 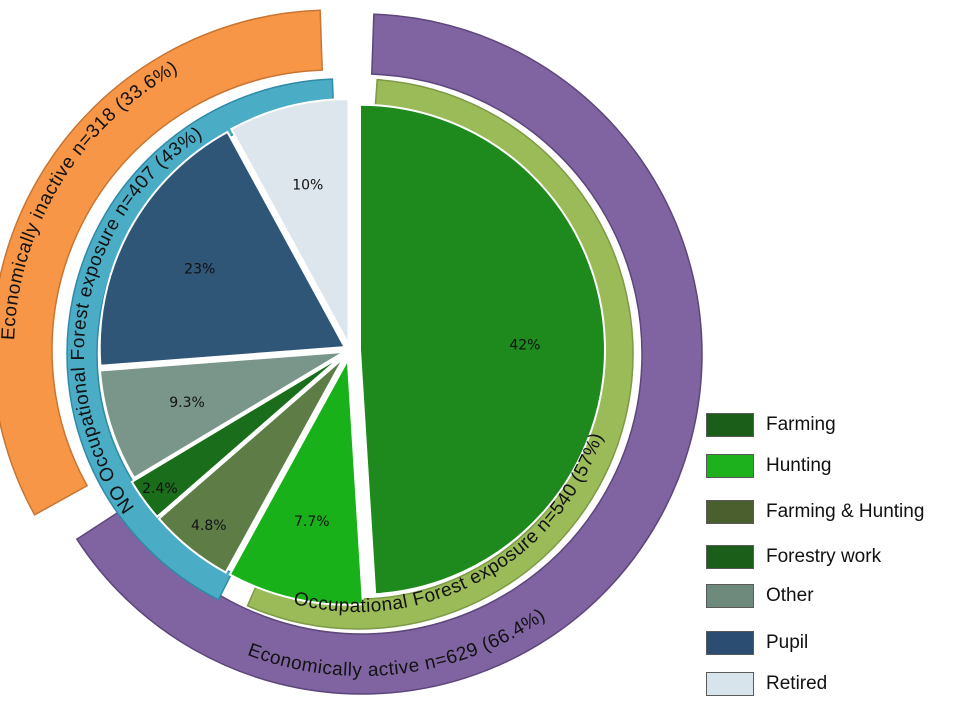 What do you see at coordinates (790, 595) in the screenshot?
I see `legend-label: Other` at bounding box center [790, 595].